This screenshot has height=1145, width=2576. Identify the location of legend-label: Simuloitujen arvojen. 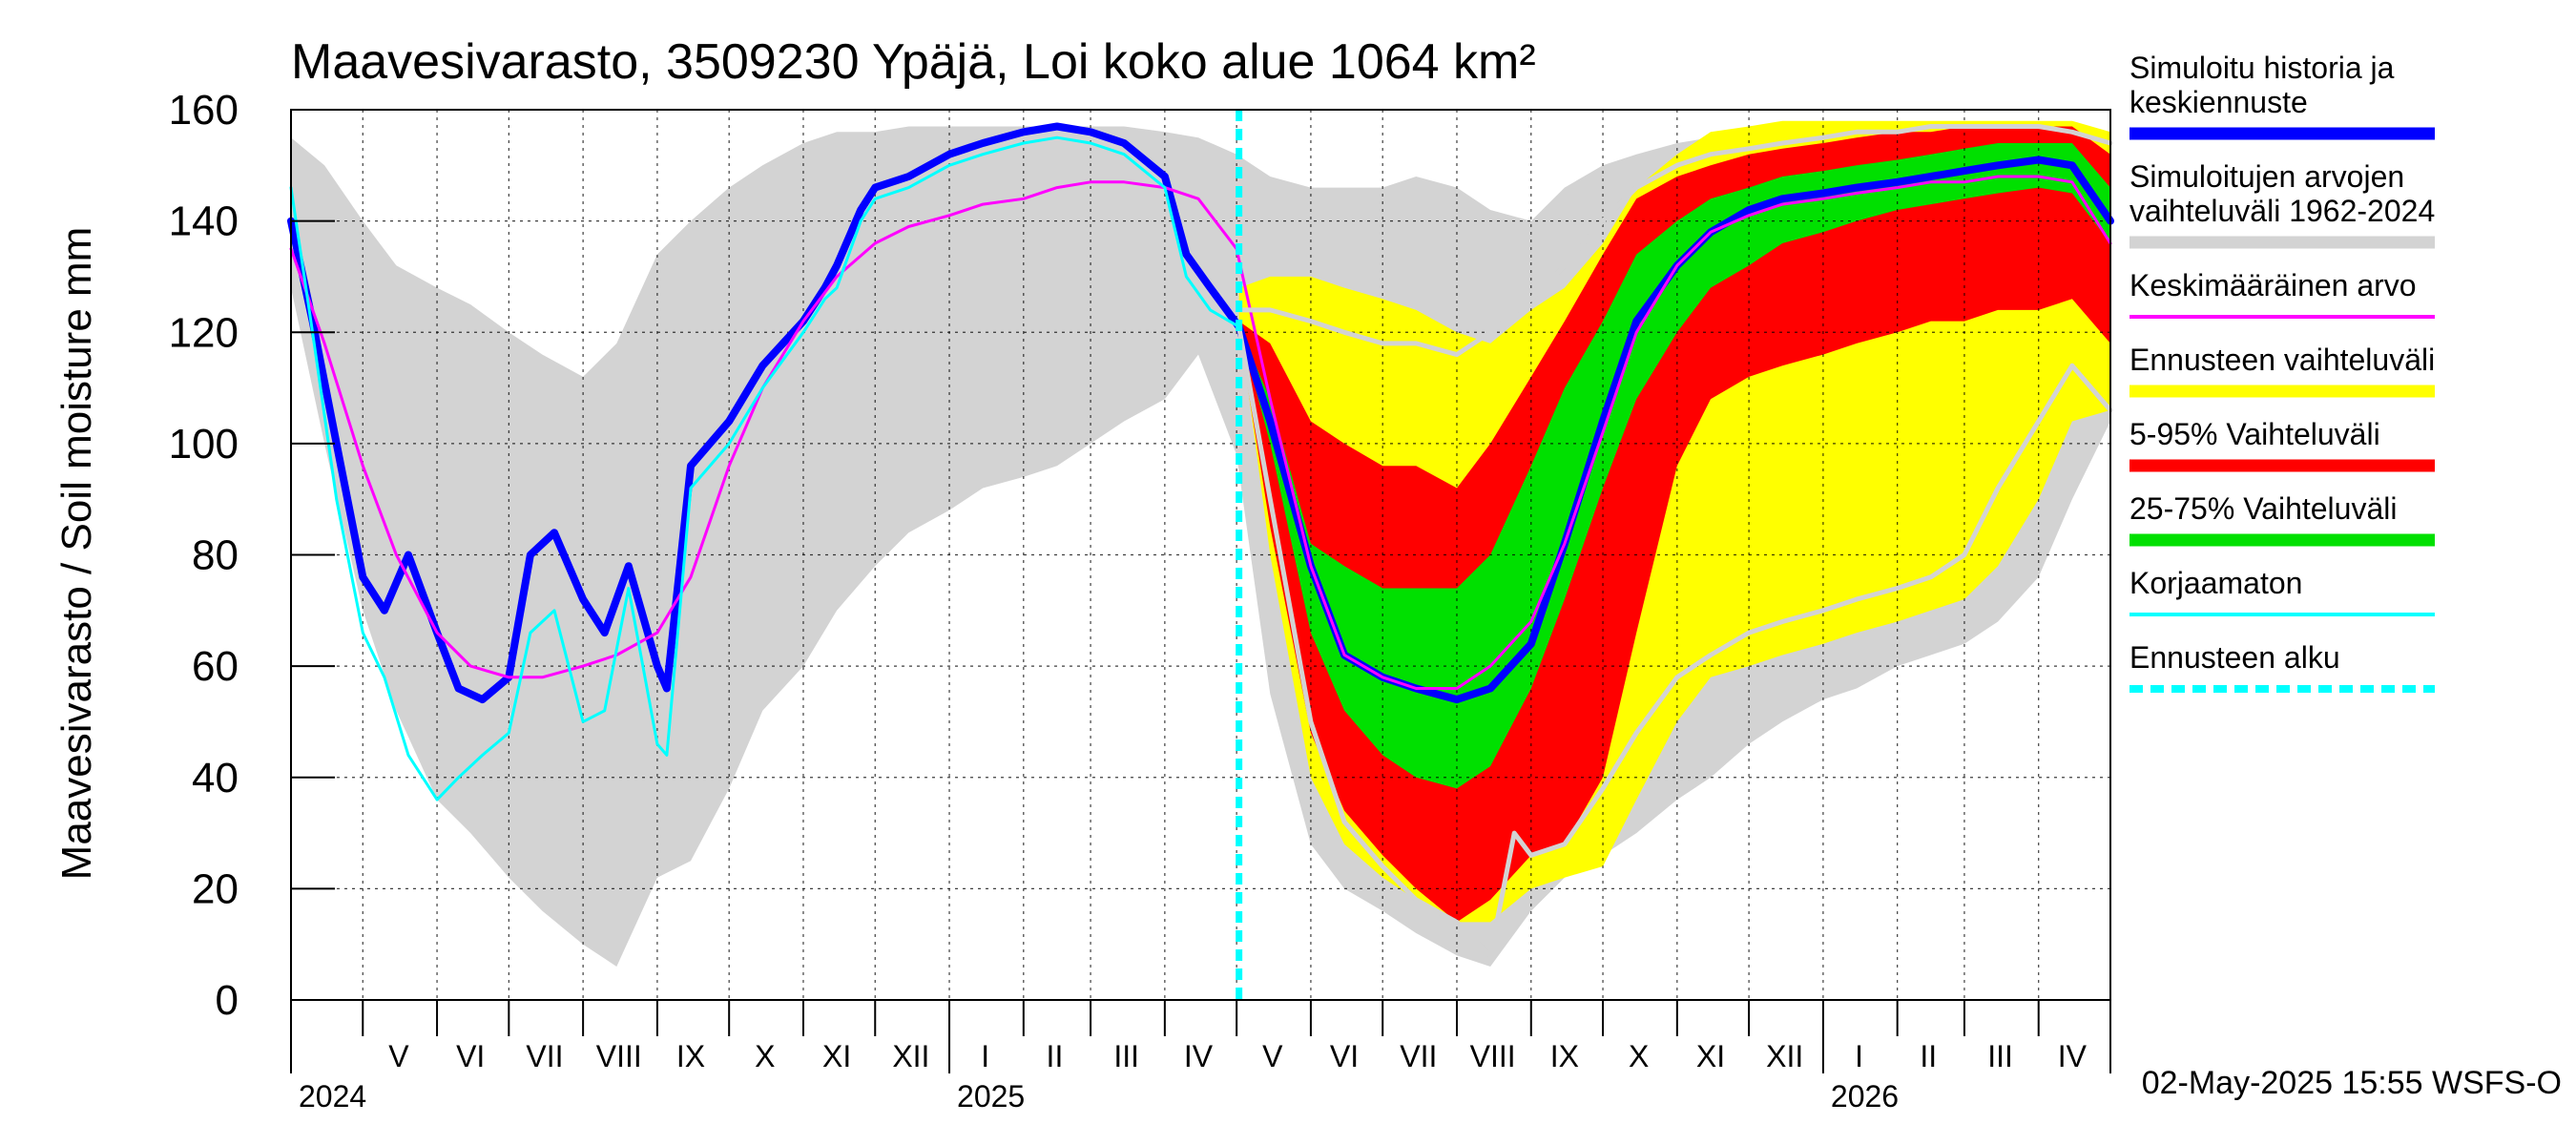
(2266, 177).